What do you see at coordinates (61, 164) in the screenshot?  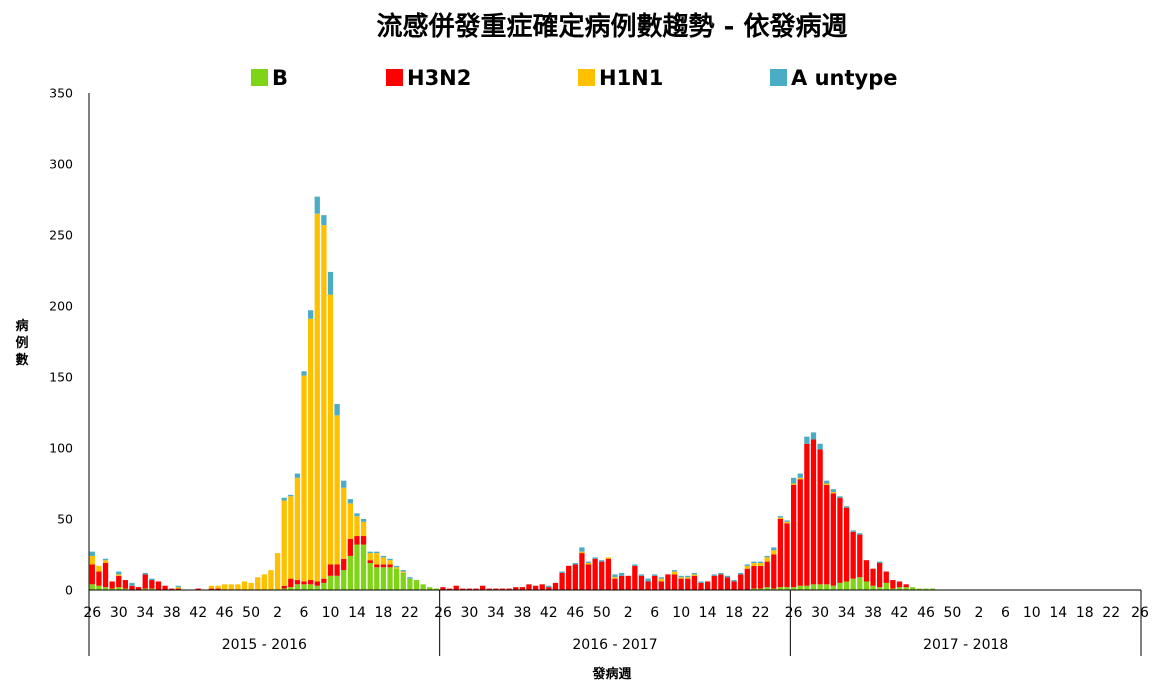 I see `y-tick-label: 300` at bounding box center [61, 164].